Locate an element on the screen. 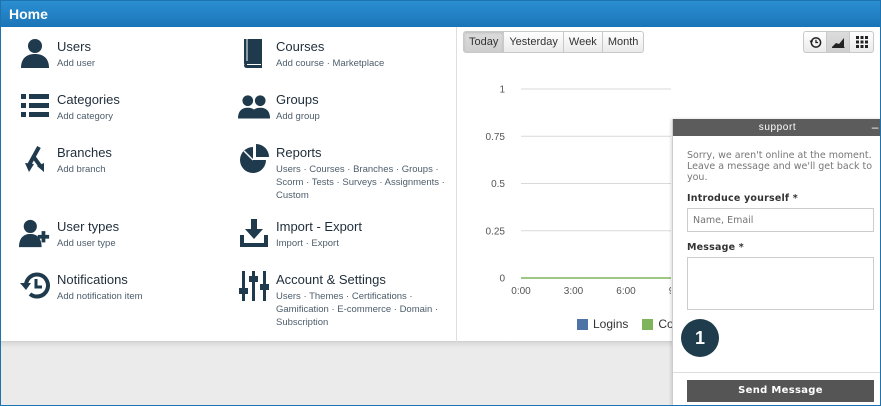 This screenshot has width=881, height=406. area-chart-icon is located at coordinates (838, 43).